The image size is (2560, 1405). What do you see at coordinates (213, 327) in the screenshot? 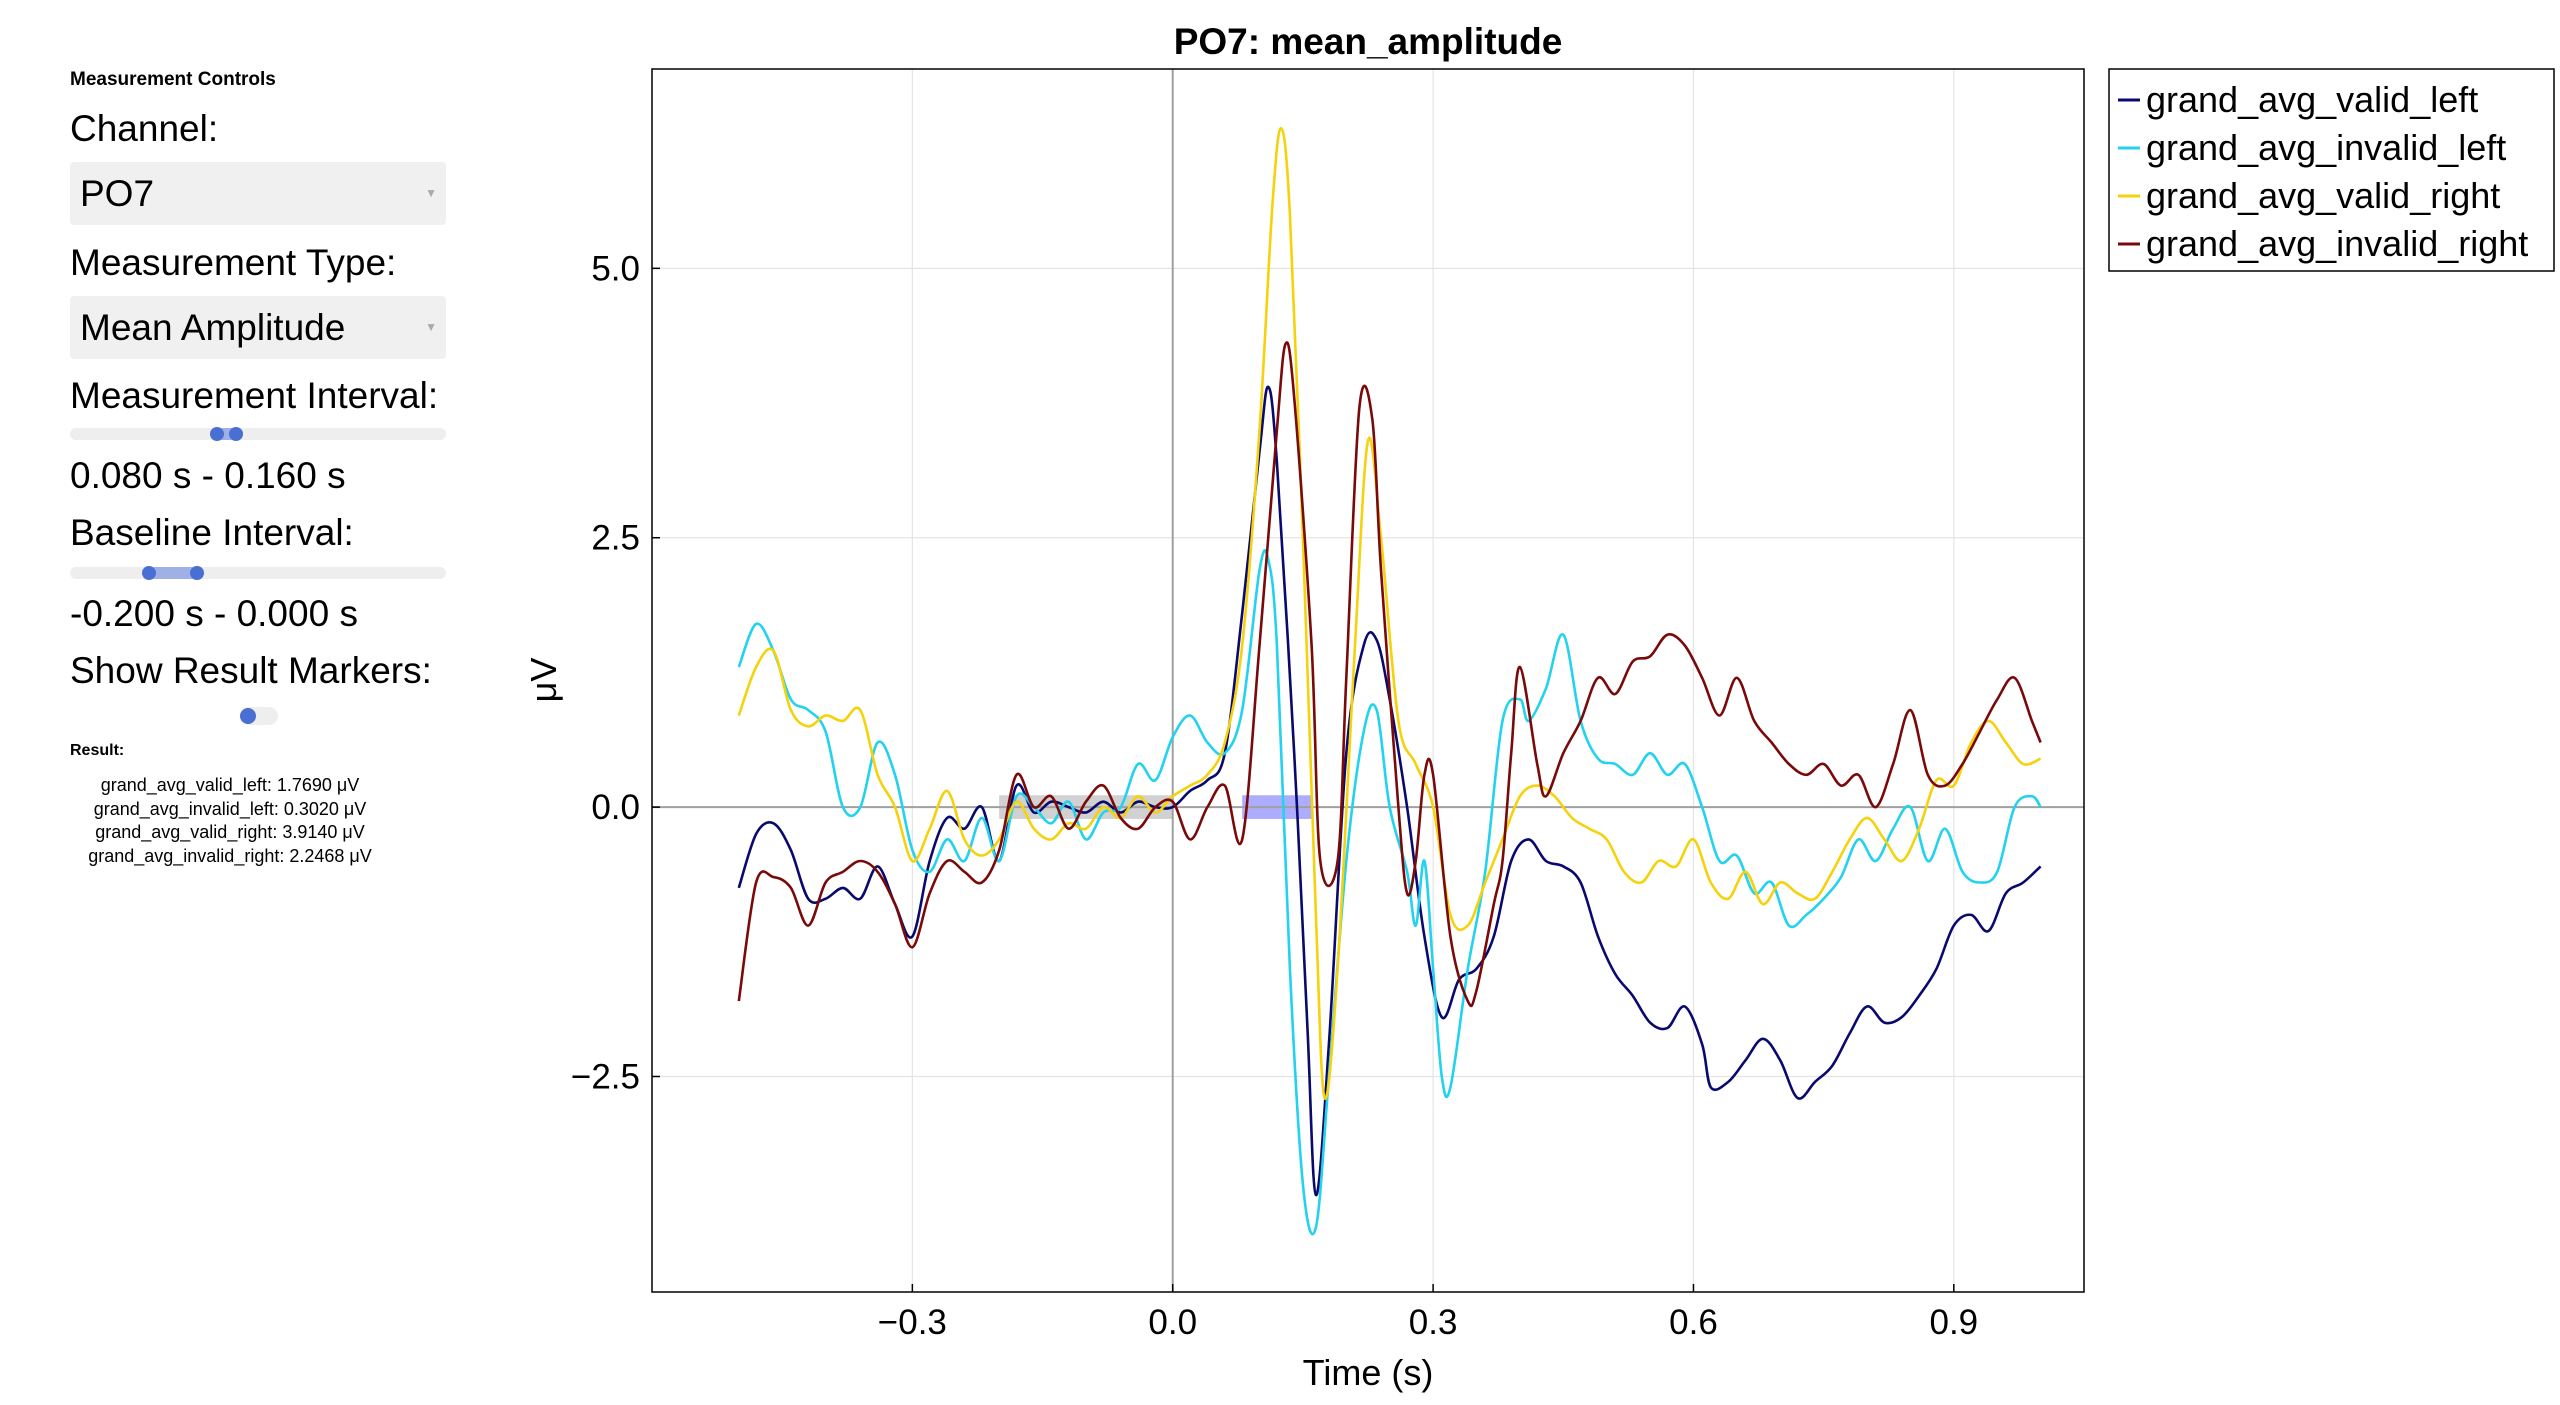
I see `measurement-type-dropdown-value: Mean Amplitude` at bounding box center [213, 327].